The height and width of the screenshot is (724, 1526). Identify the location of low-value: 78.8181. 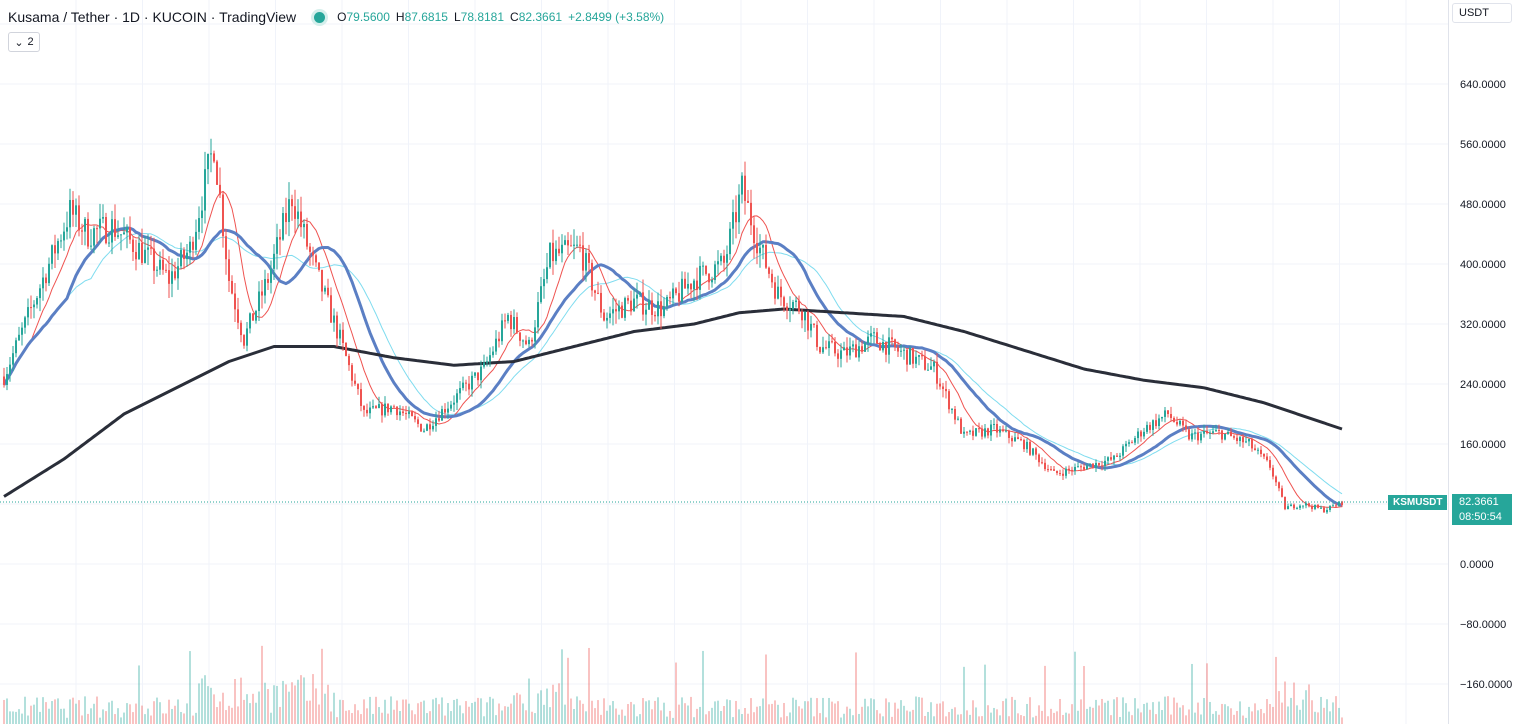
(482, 17).